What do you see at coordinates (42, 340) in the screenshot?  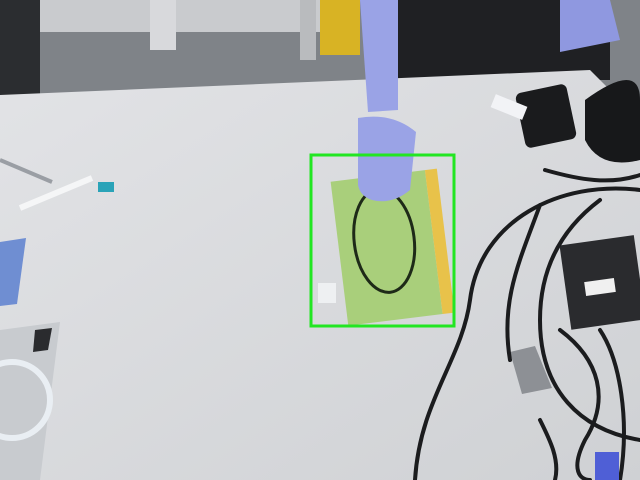 I see `device-screen` at bounding box center [42, 340].